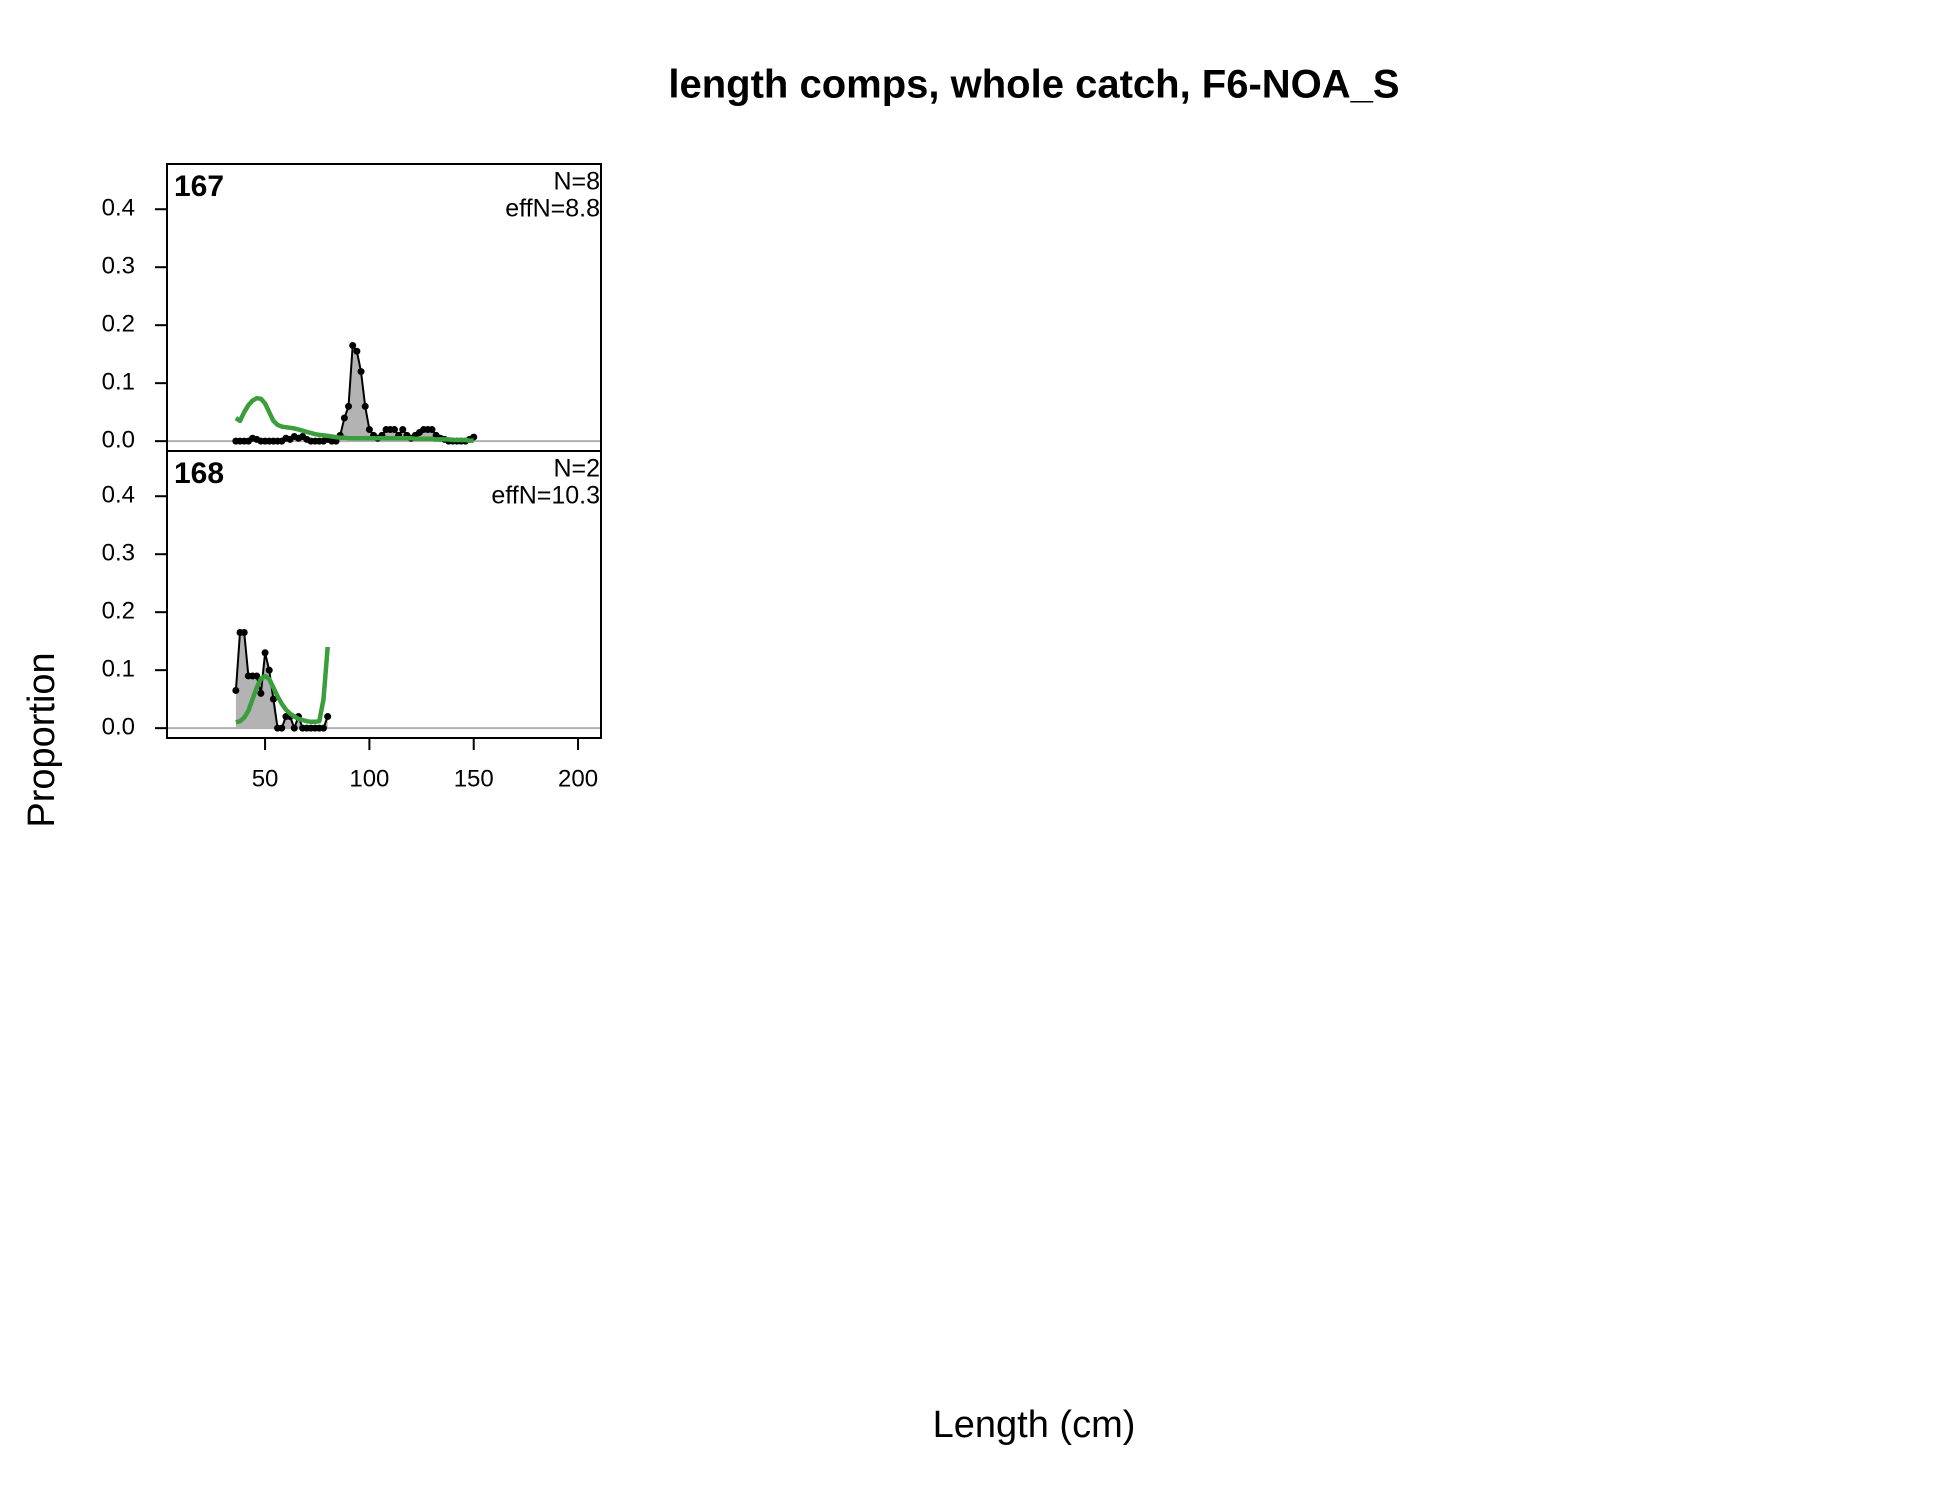  I want to click on panel-annotation: effN=8.8, so click(552, 209).